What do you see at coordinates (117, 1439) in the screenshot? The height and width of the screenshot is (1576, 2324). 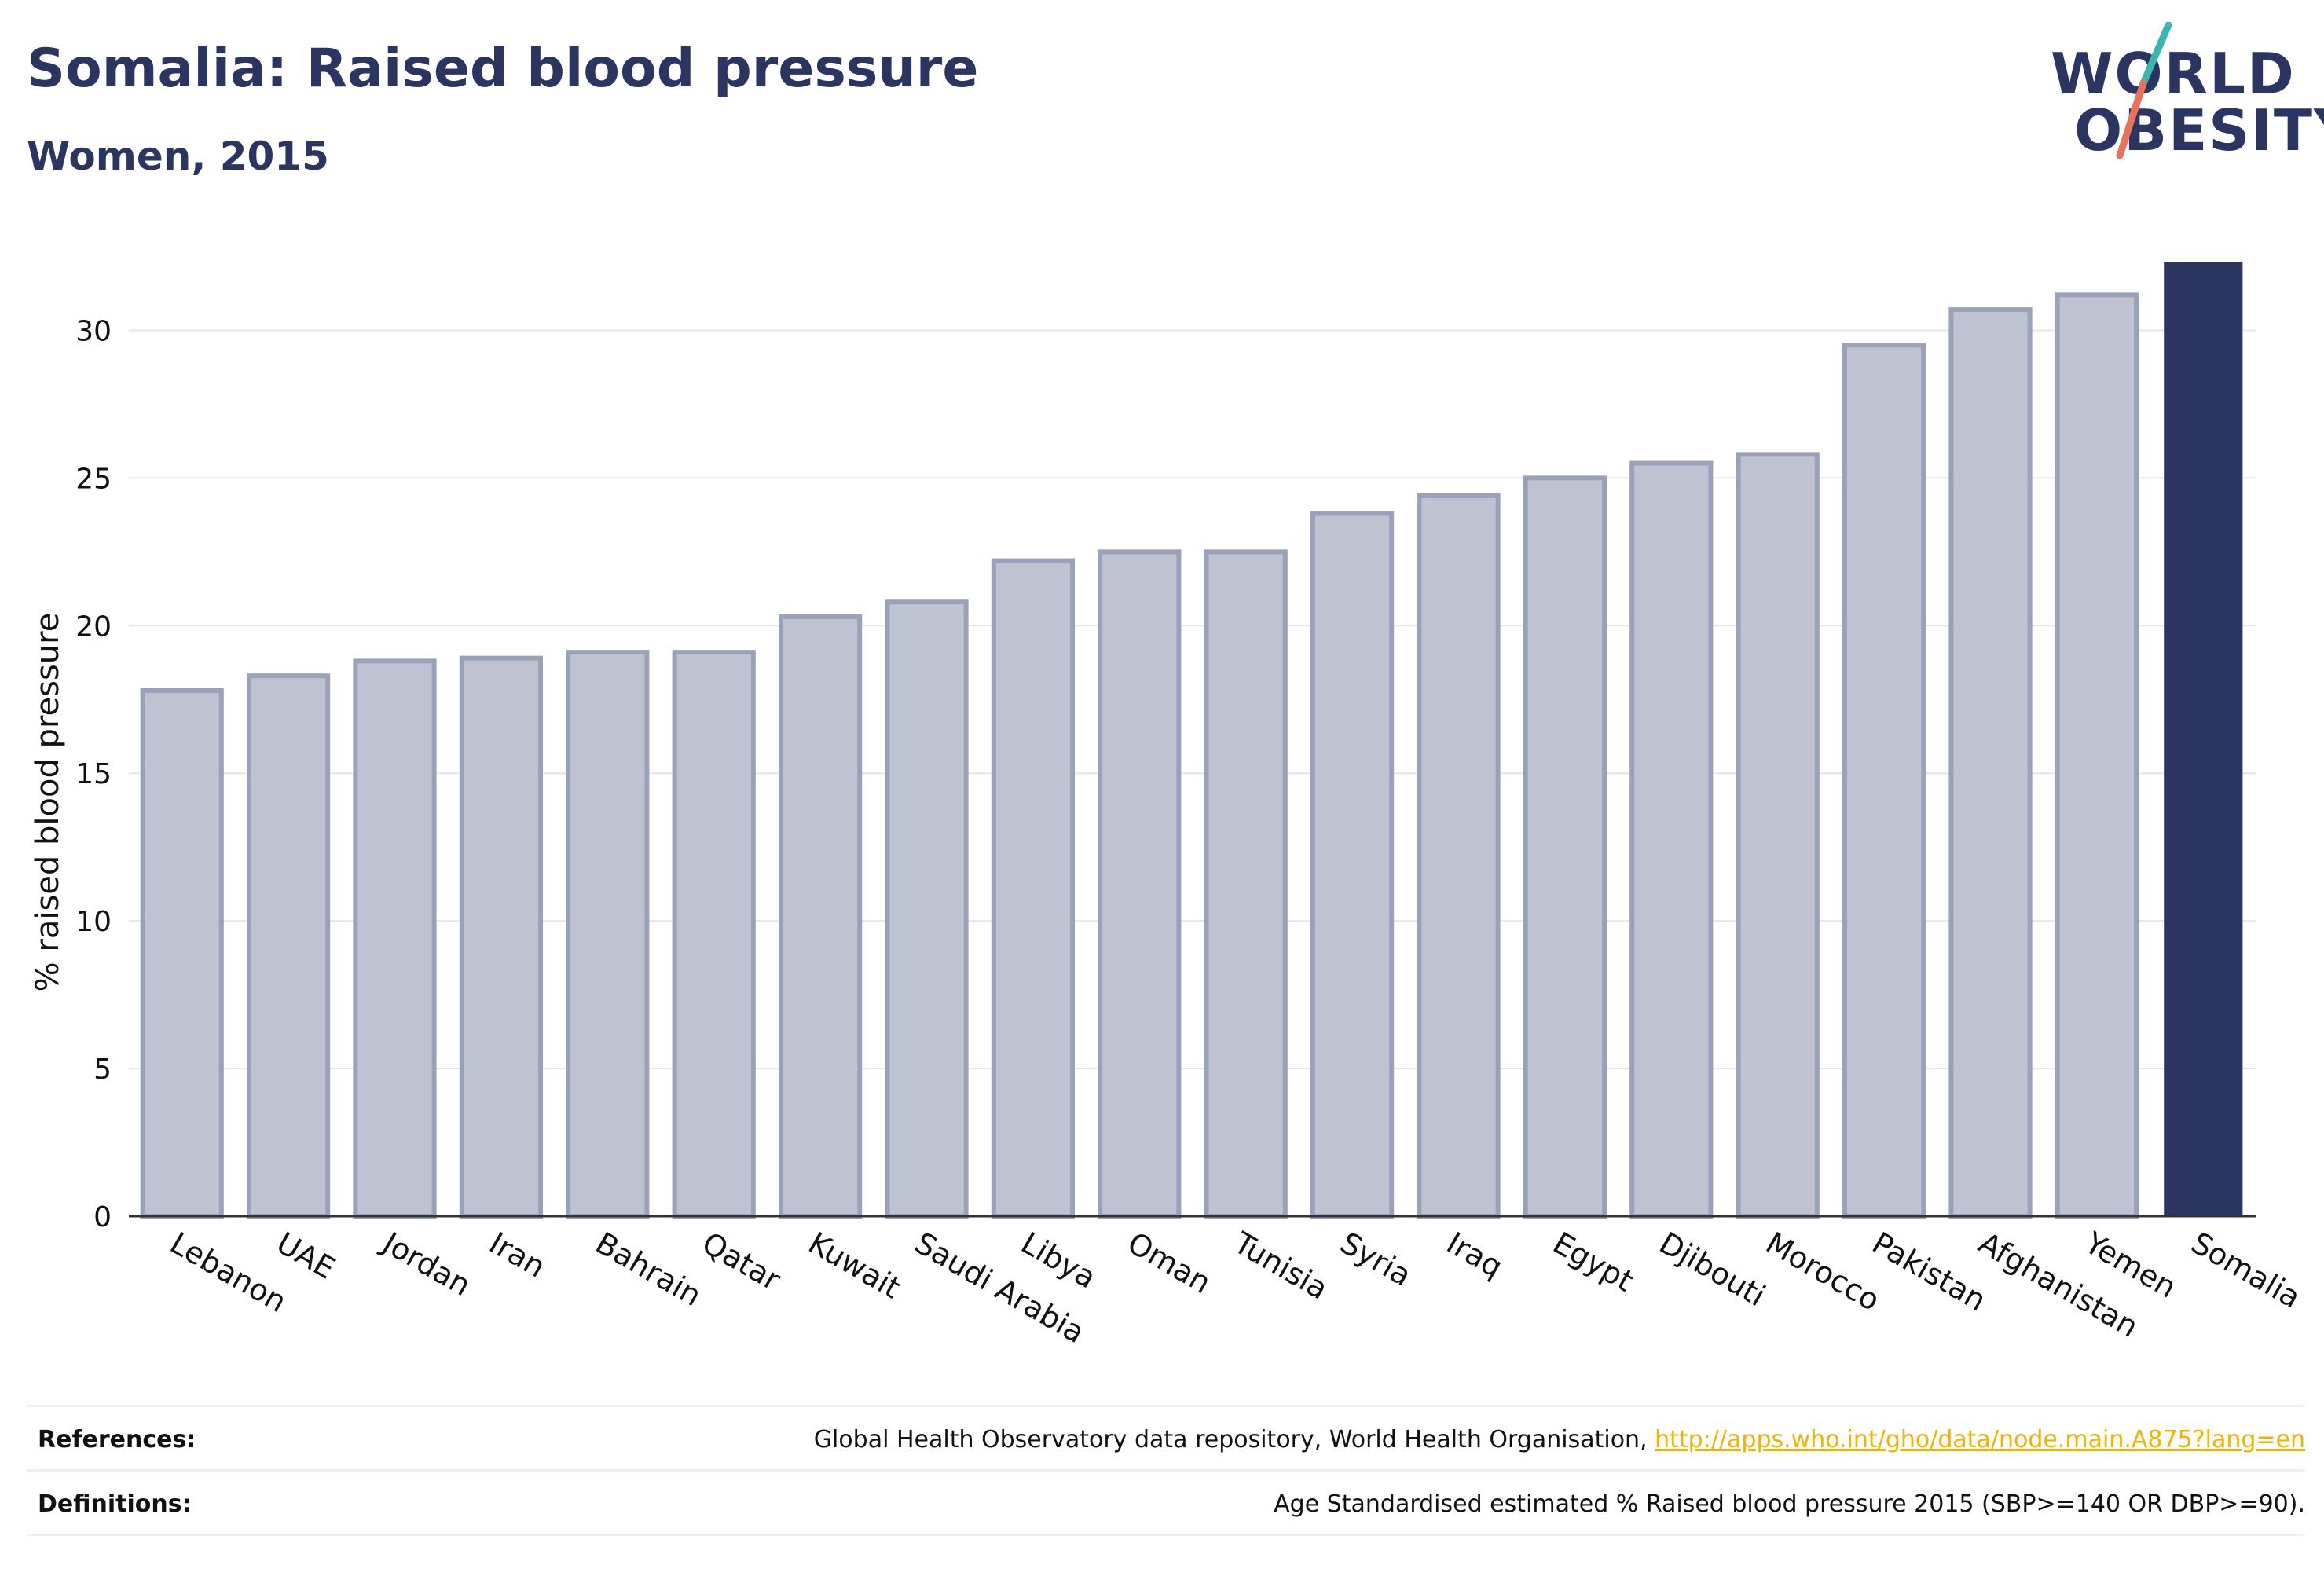 I see `references-label: References:` at bounding box center [117, 1439].